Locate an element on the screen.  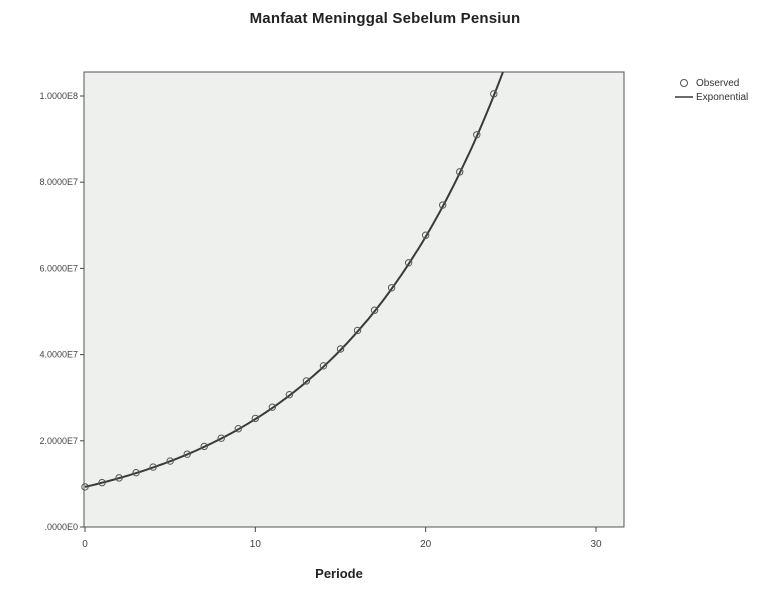
y-tick-label: 1.0000E8 is located at coordinates (58, 96).